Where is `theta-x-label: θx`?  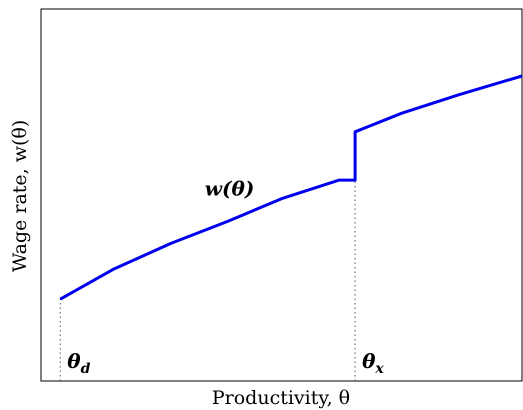
theta-x-label: θx is located at coordinates (373, 363).